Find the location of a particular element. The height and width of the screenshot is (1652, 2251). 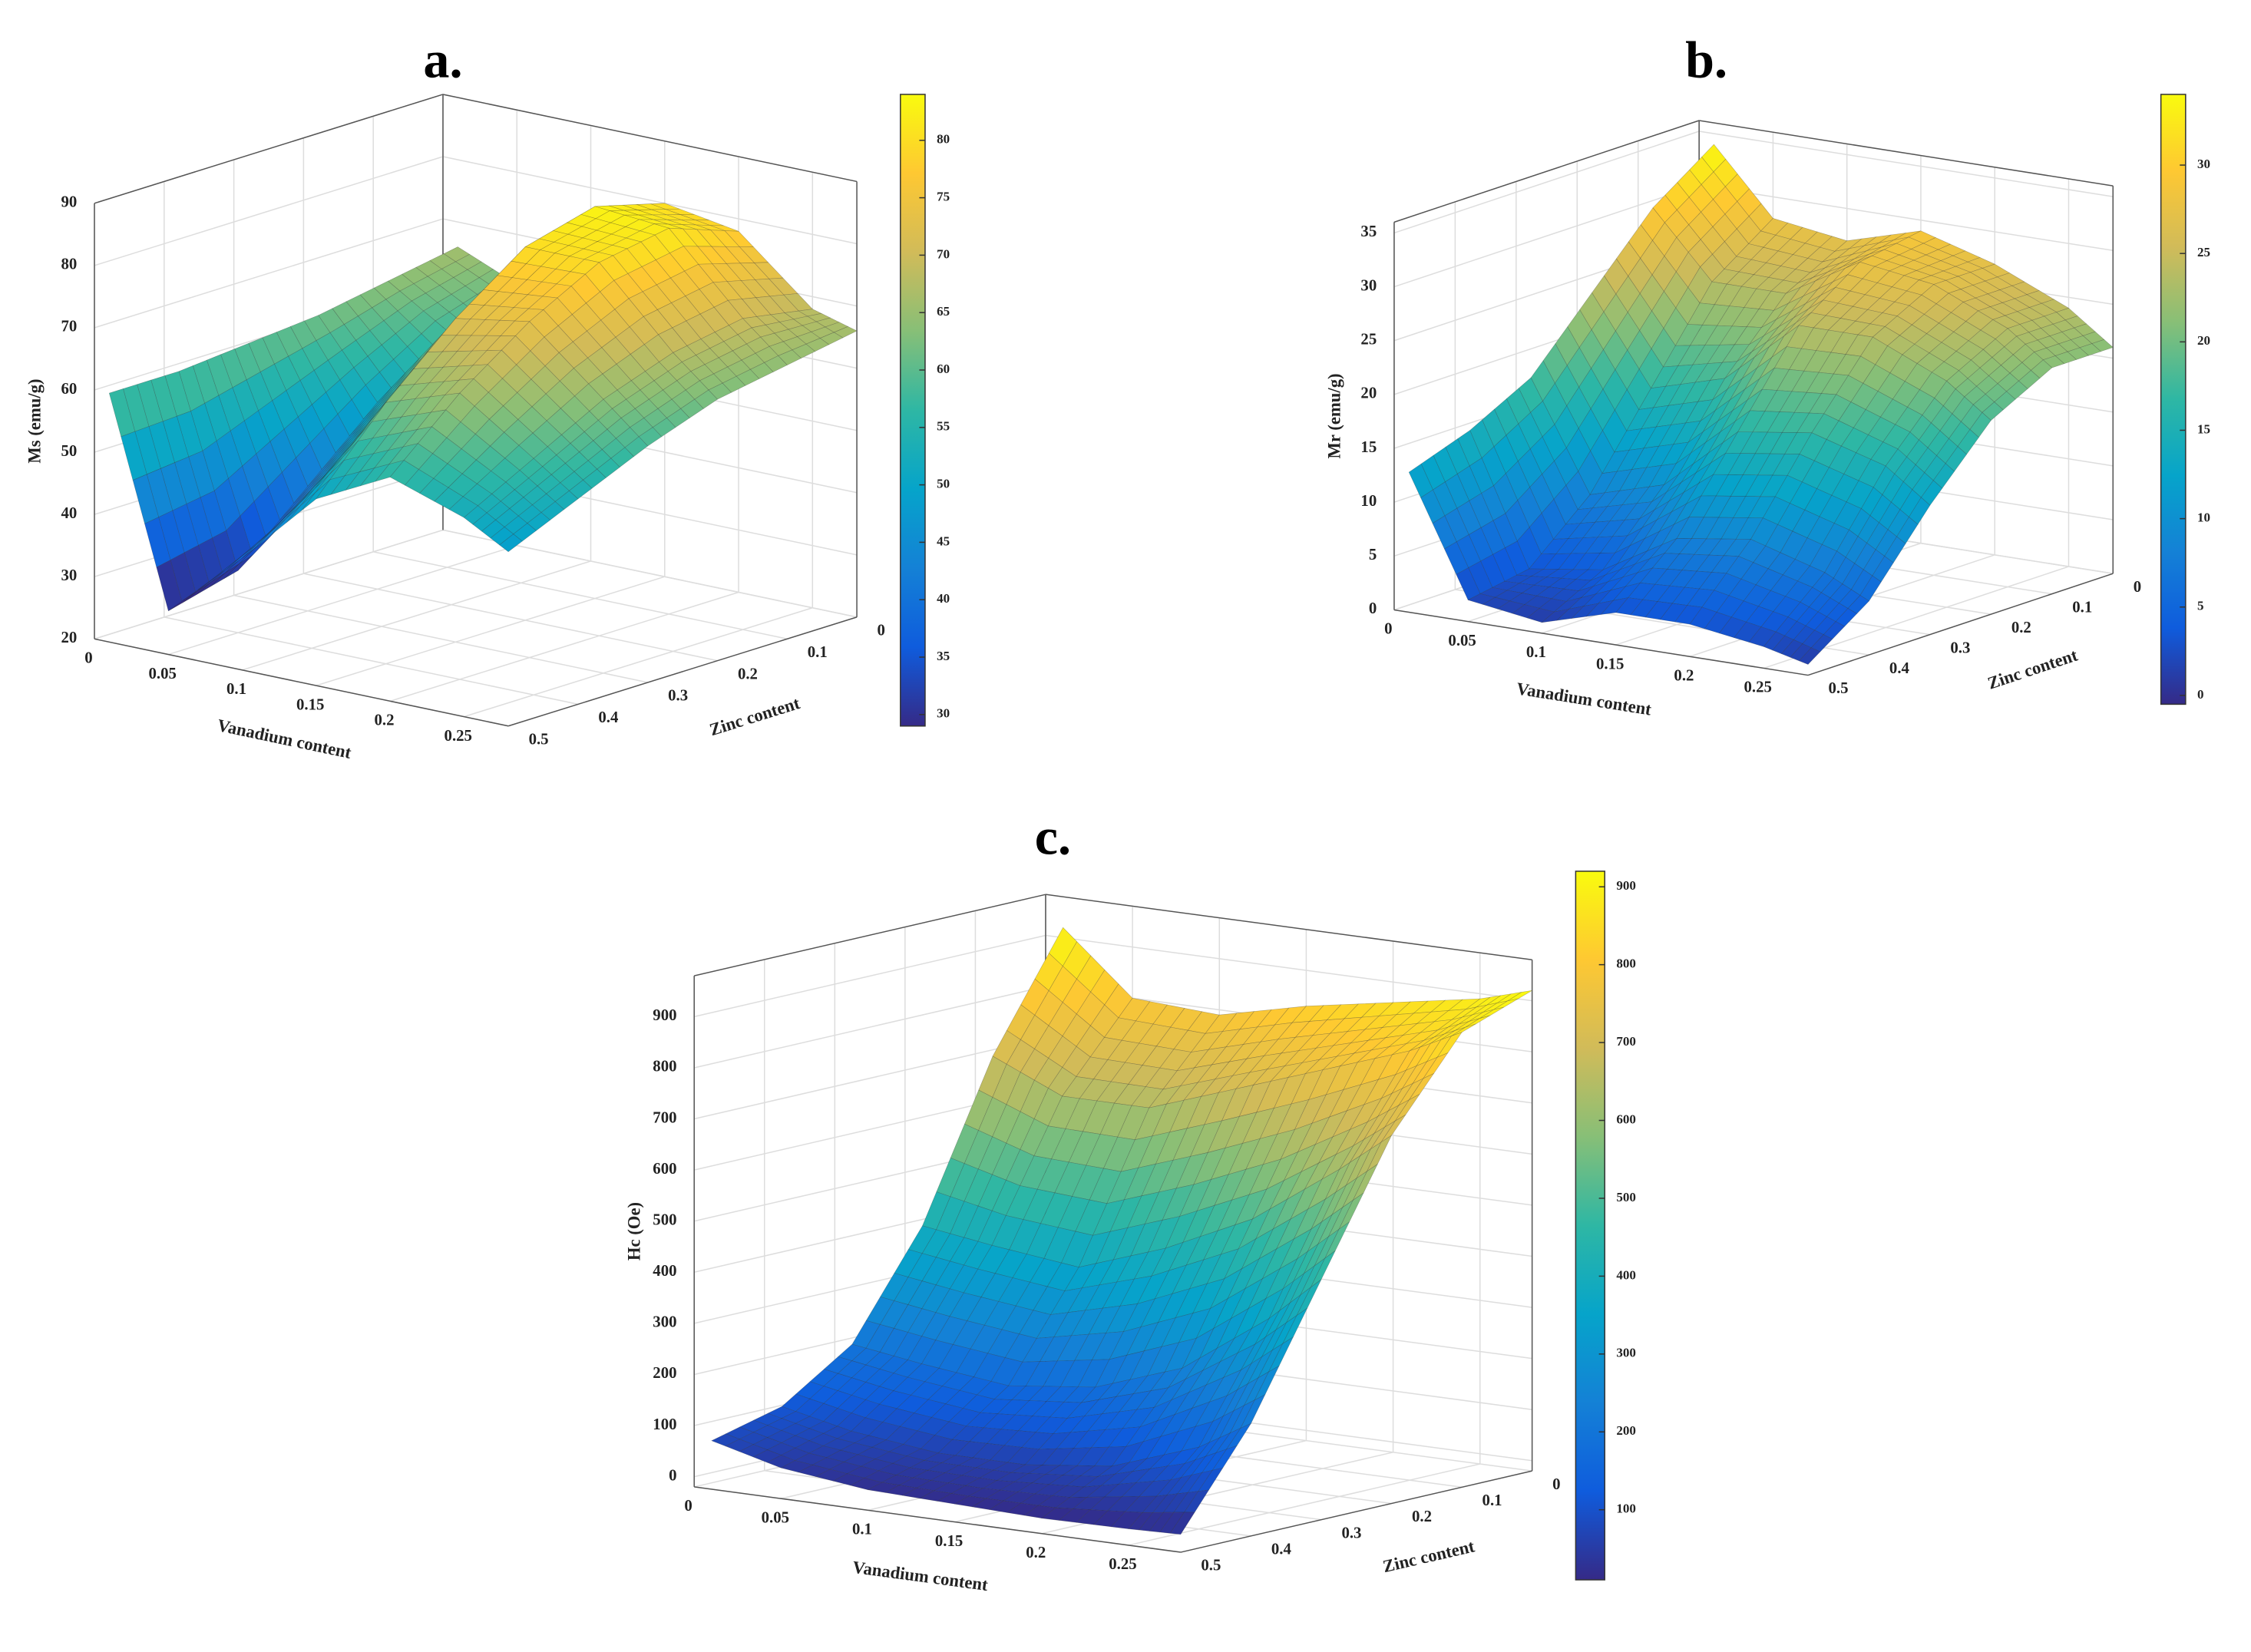

colorbar-tick-label: 75 is located at coordinates (944, 196).